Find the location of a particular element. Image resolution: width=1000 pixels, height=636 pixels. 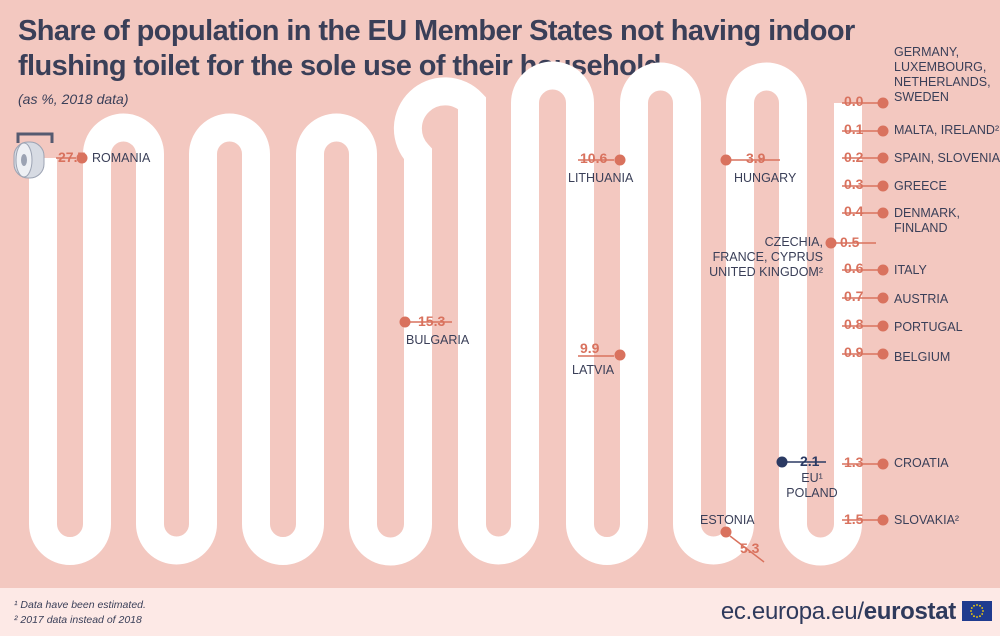

eu-flag-icon is located at coordinates (977, 611).